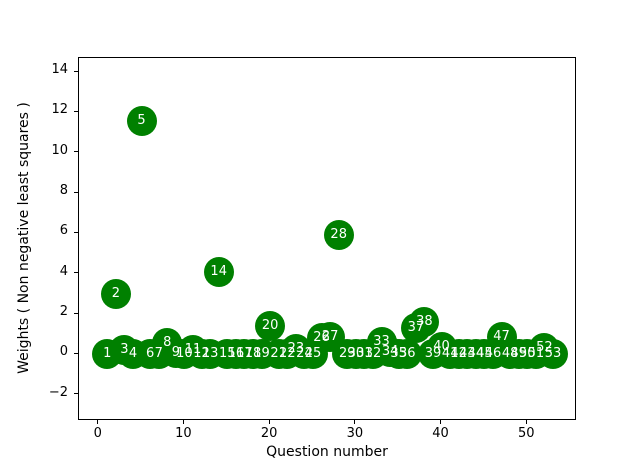  I want to click on data-point-label: 49, so click(518, 354).